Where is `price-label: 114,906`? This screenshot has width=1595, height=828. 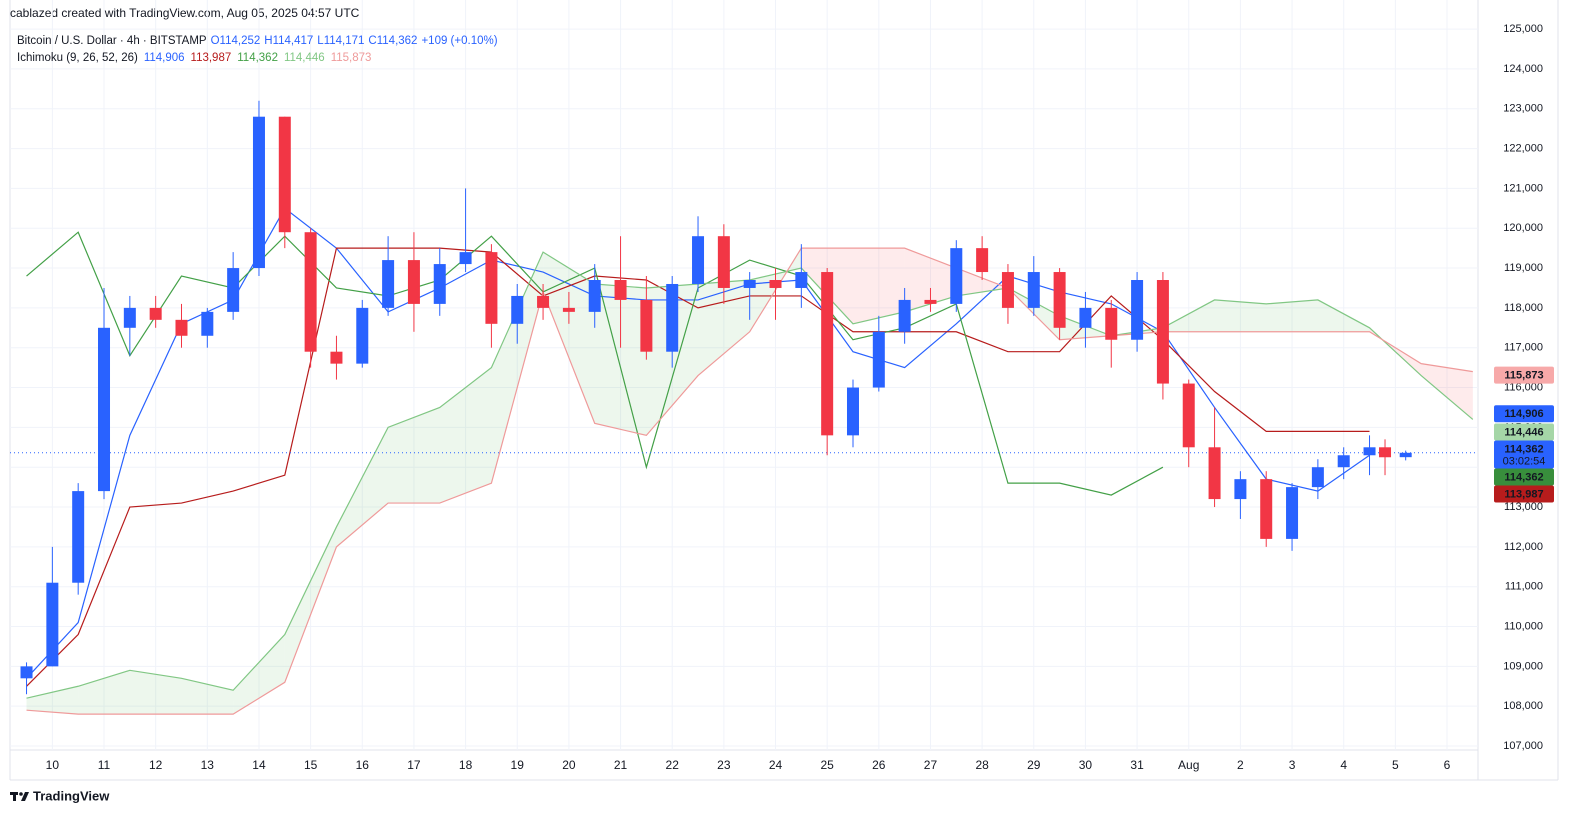
price-label: 114,906 is located at coordinates (1523, 414).